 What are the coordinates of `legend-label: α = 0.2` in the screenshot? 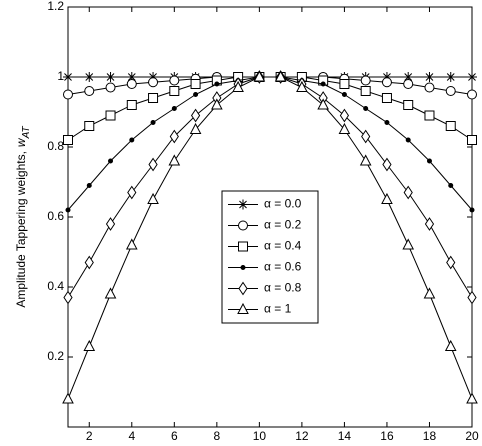 It's located at (283, 225).